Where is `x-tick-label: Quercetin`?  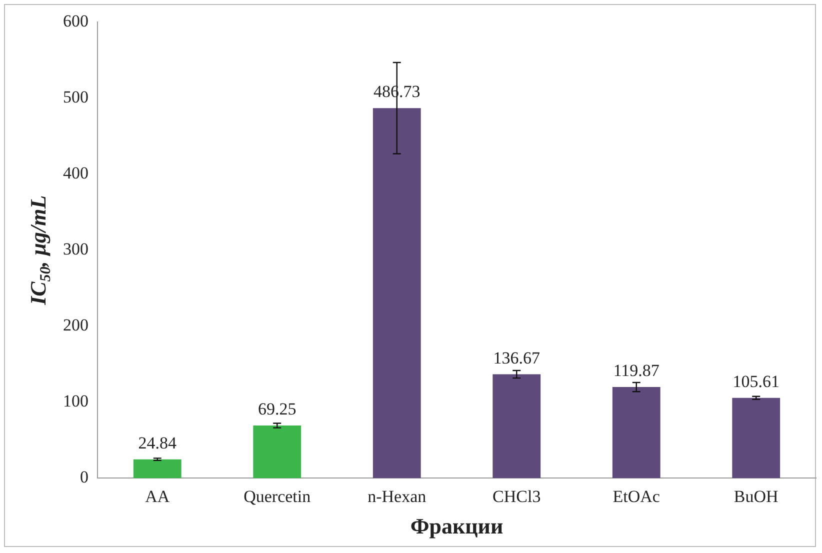
x-tick-label: Quercetin is located at coordinates (278, 496).